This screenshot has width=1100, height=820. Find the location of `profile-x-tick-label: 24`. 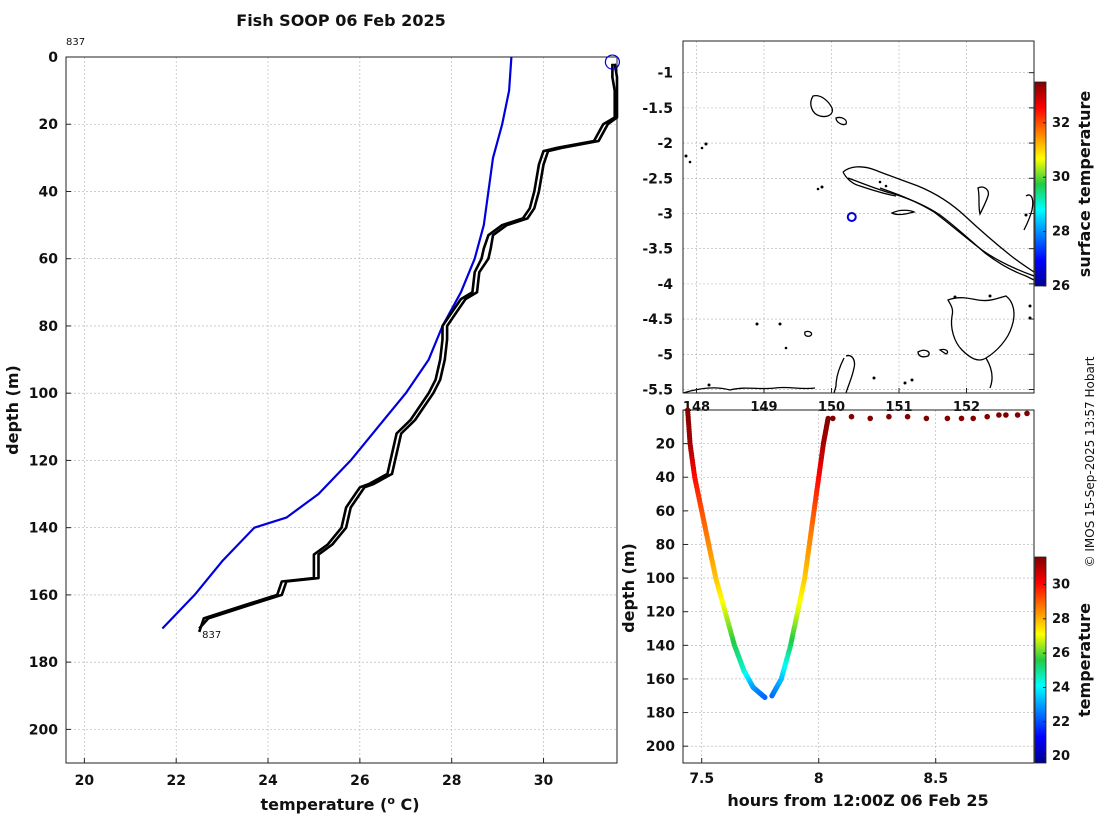

profile-x-tick-label: 24 is located at coordinates (268, 781).